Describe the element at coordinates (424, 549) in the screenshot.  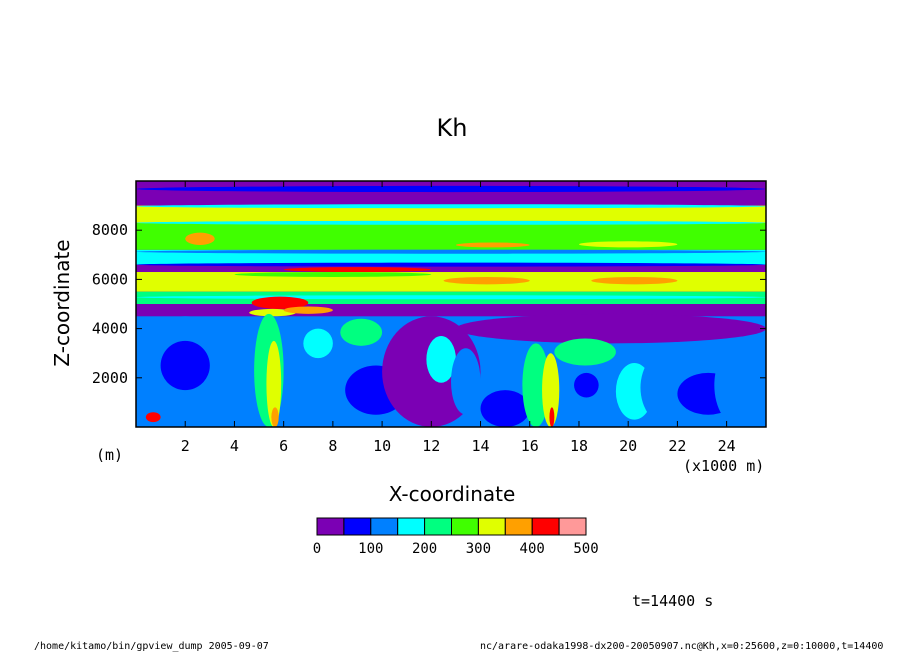
I see `colorbar-label: 200` at that location.